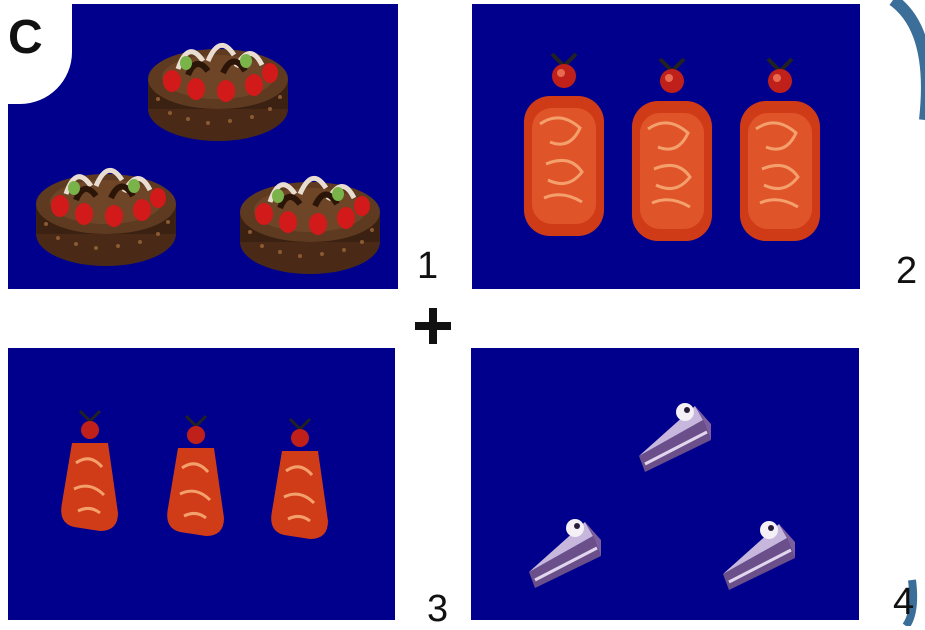  What do you see at coordinates (907, 271) in the screenshot?
I see `panel-number-2: 2` at bounding box center [907, 271].